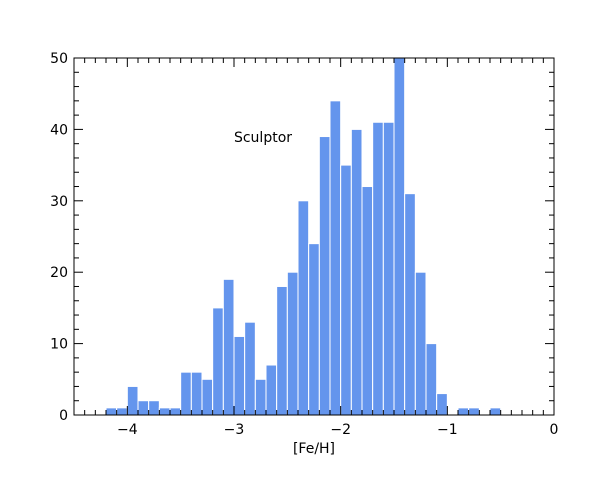 The height and width of the screenshot is (479, 599). I want to click on x-tick-label: −2, so click(340, 430).